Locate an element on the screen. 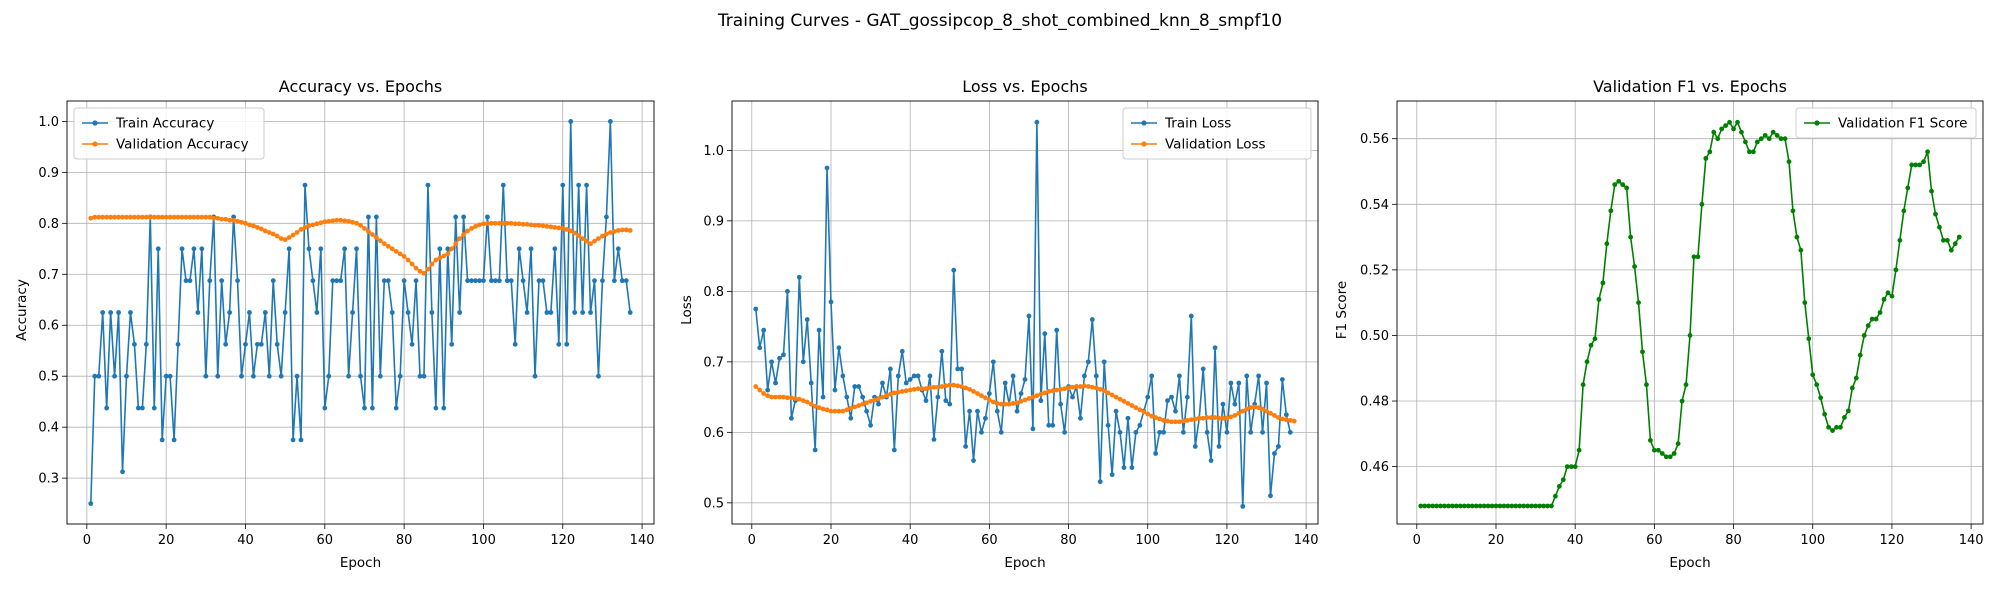 The width and height of the screenshot is (2000, 600). loss-xlabel: Epoch is located at coordinates (1024, 563).